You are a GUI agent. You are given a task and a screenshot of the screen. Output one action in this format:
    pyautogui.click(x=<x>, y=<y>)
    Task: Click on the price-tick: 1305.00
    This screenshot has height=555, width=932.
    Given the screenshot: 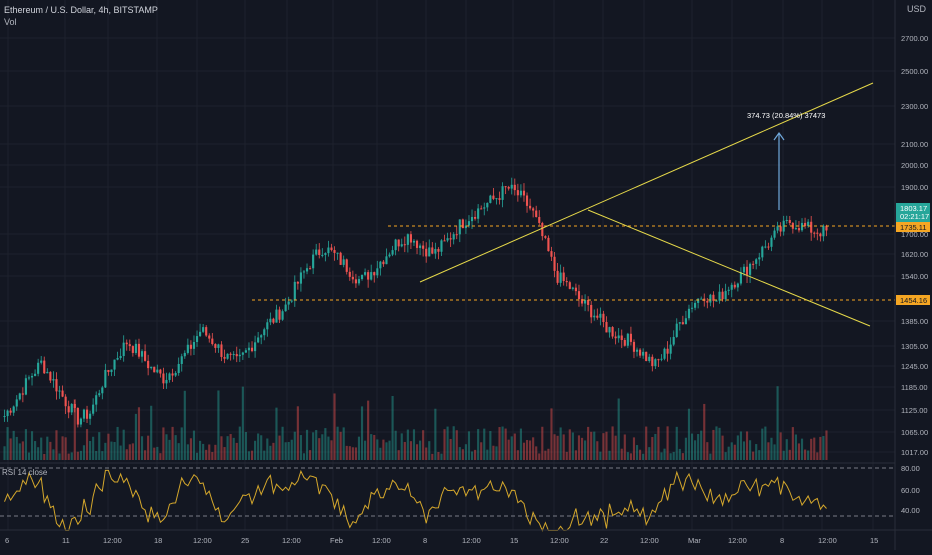 What is the action you would take?
    pyautogui.click(x=914, y=346)
    